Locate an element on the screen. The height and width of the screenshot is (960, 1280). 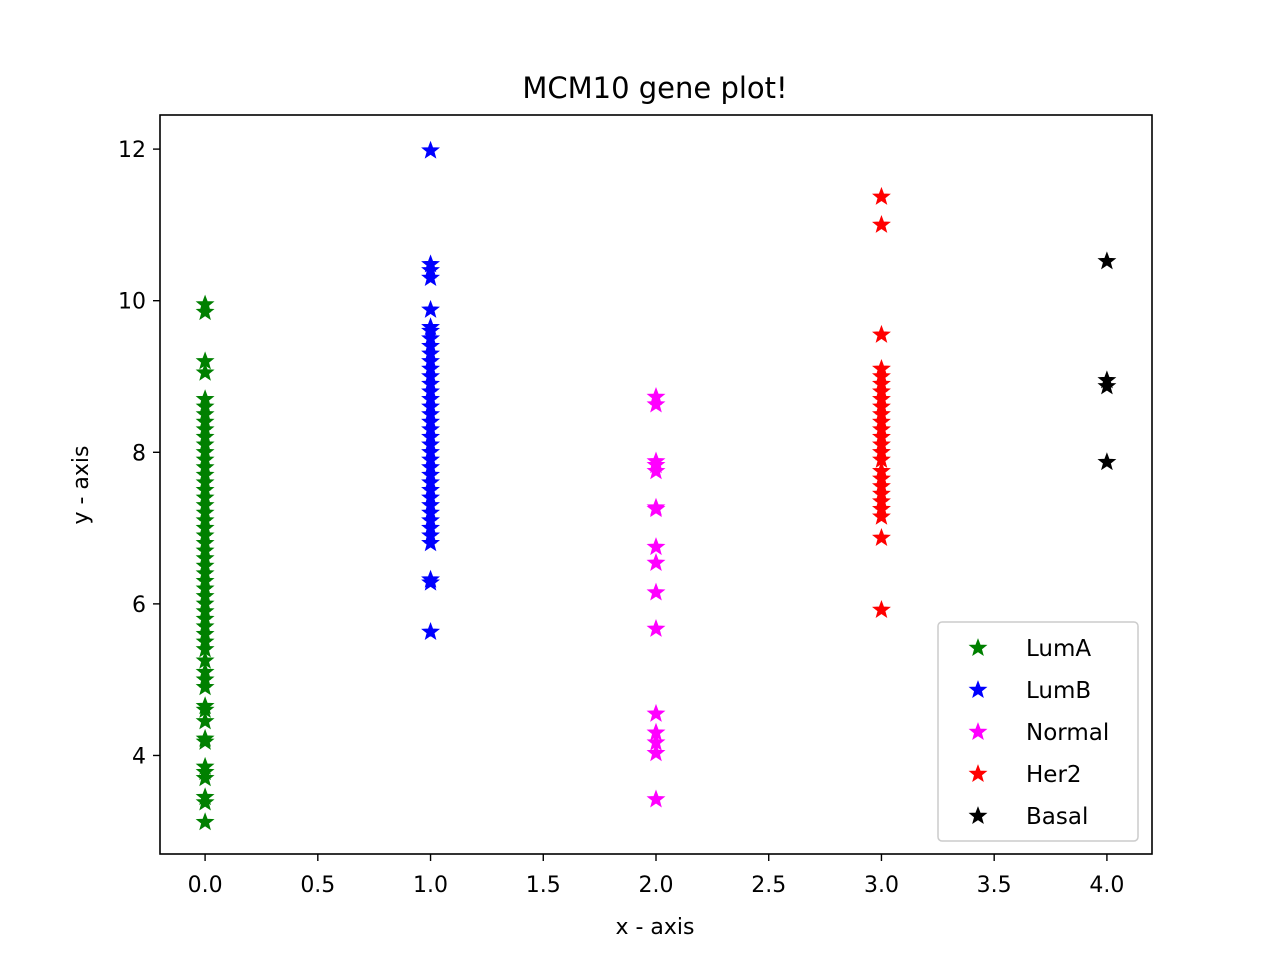
y-tick-label: 8 is located at coordinates (139, 453).